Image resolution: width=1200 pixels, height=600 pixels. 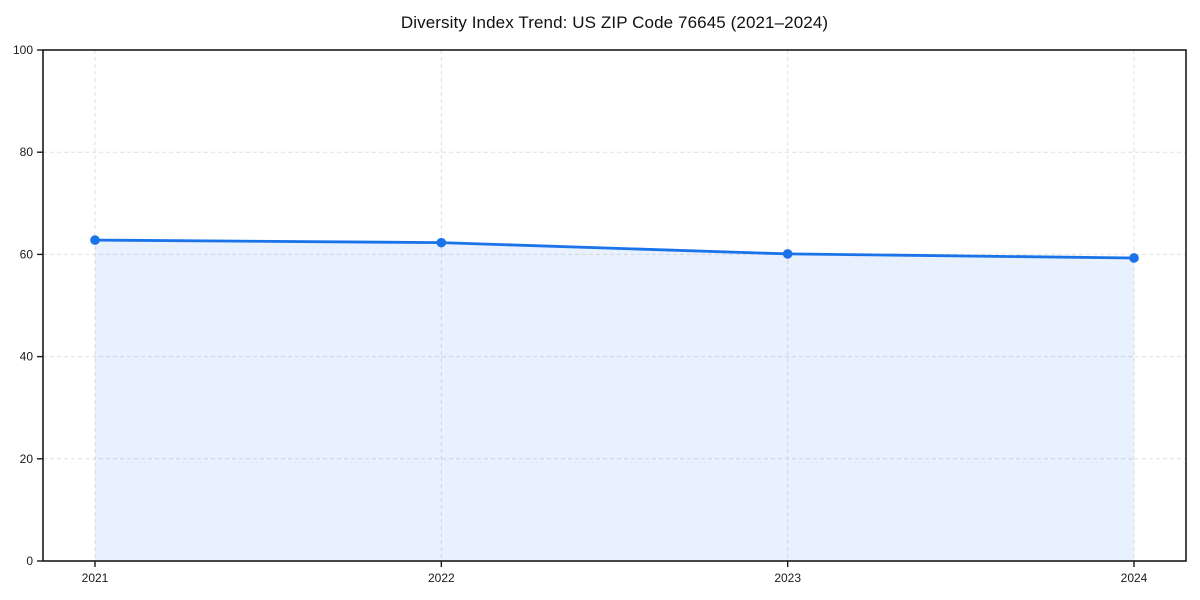 I want to click on x-tick-label: 2022, so click(x=441, y=578).